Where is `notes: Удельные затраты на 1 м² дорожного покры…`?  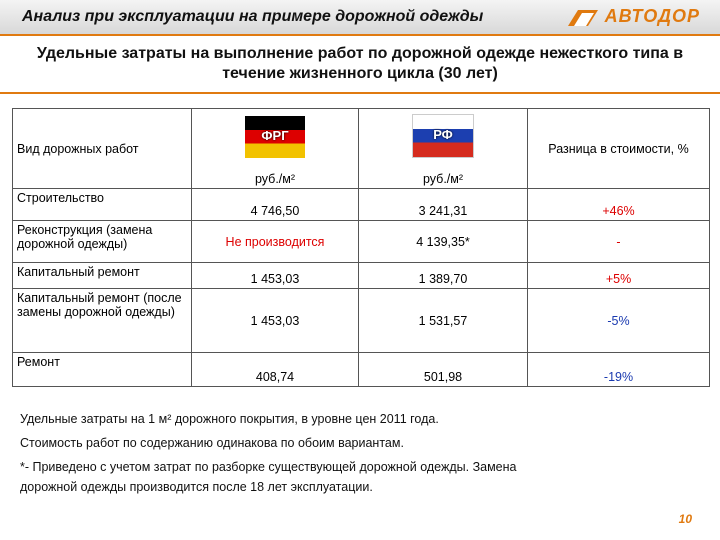
notes: Удельные затраты на 1 м² дорожного покры… is located at coordinates (268, 458).